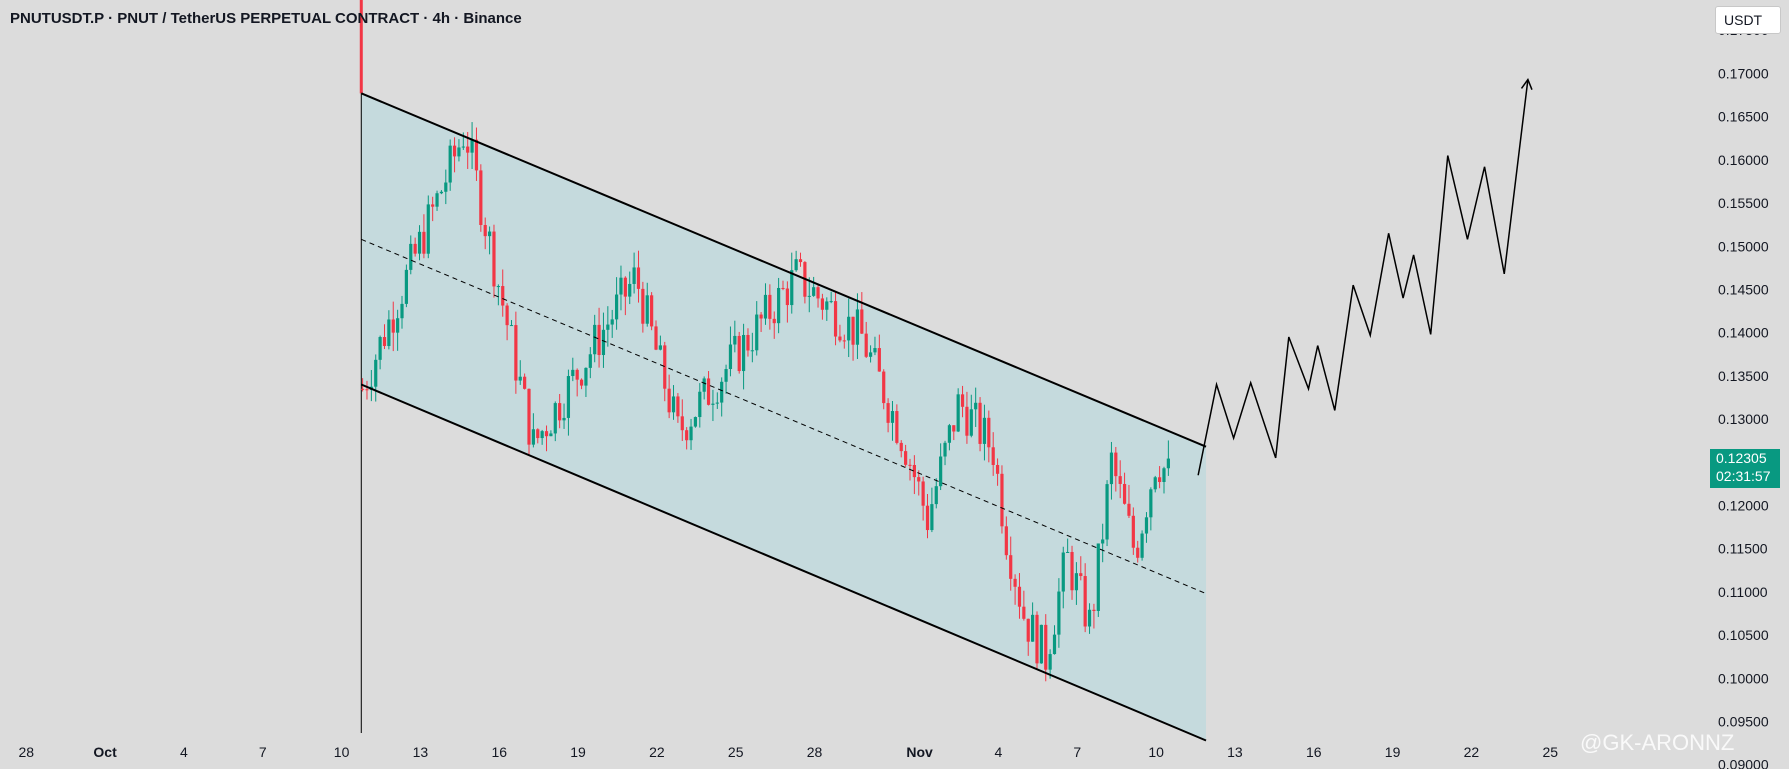 The image size is (1789, 769). What do you see at coordinates (499, 752) in the screenshot?
I see `time-tick-label: 16` at bounding box center [499, 752].